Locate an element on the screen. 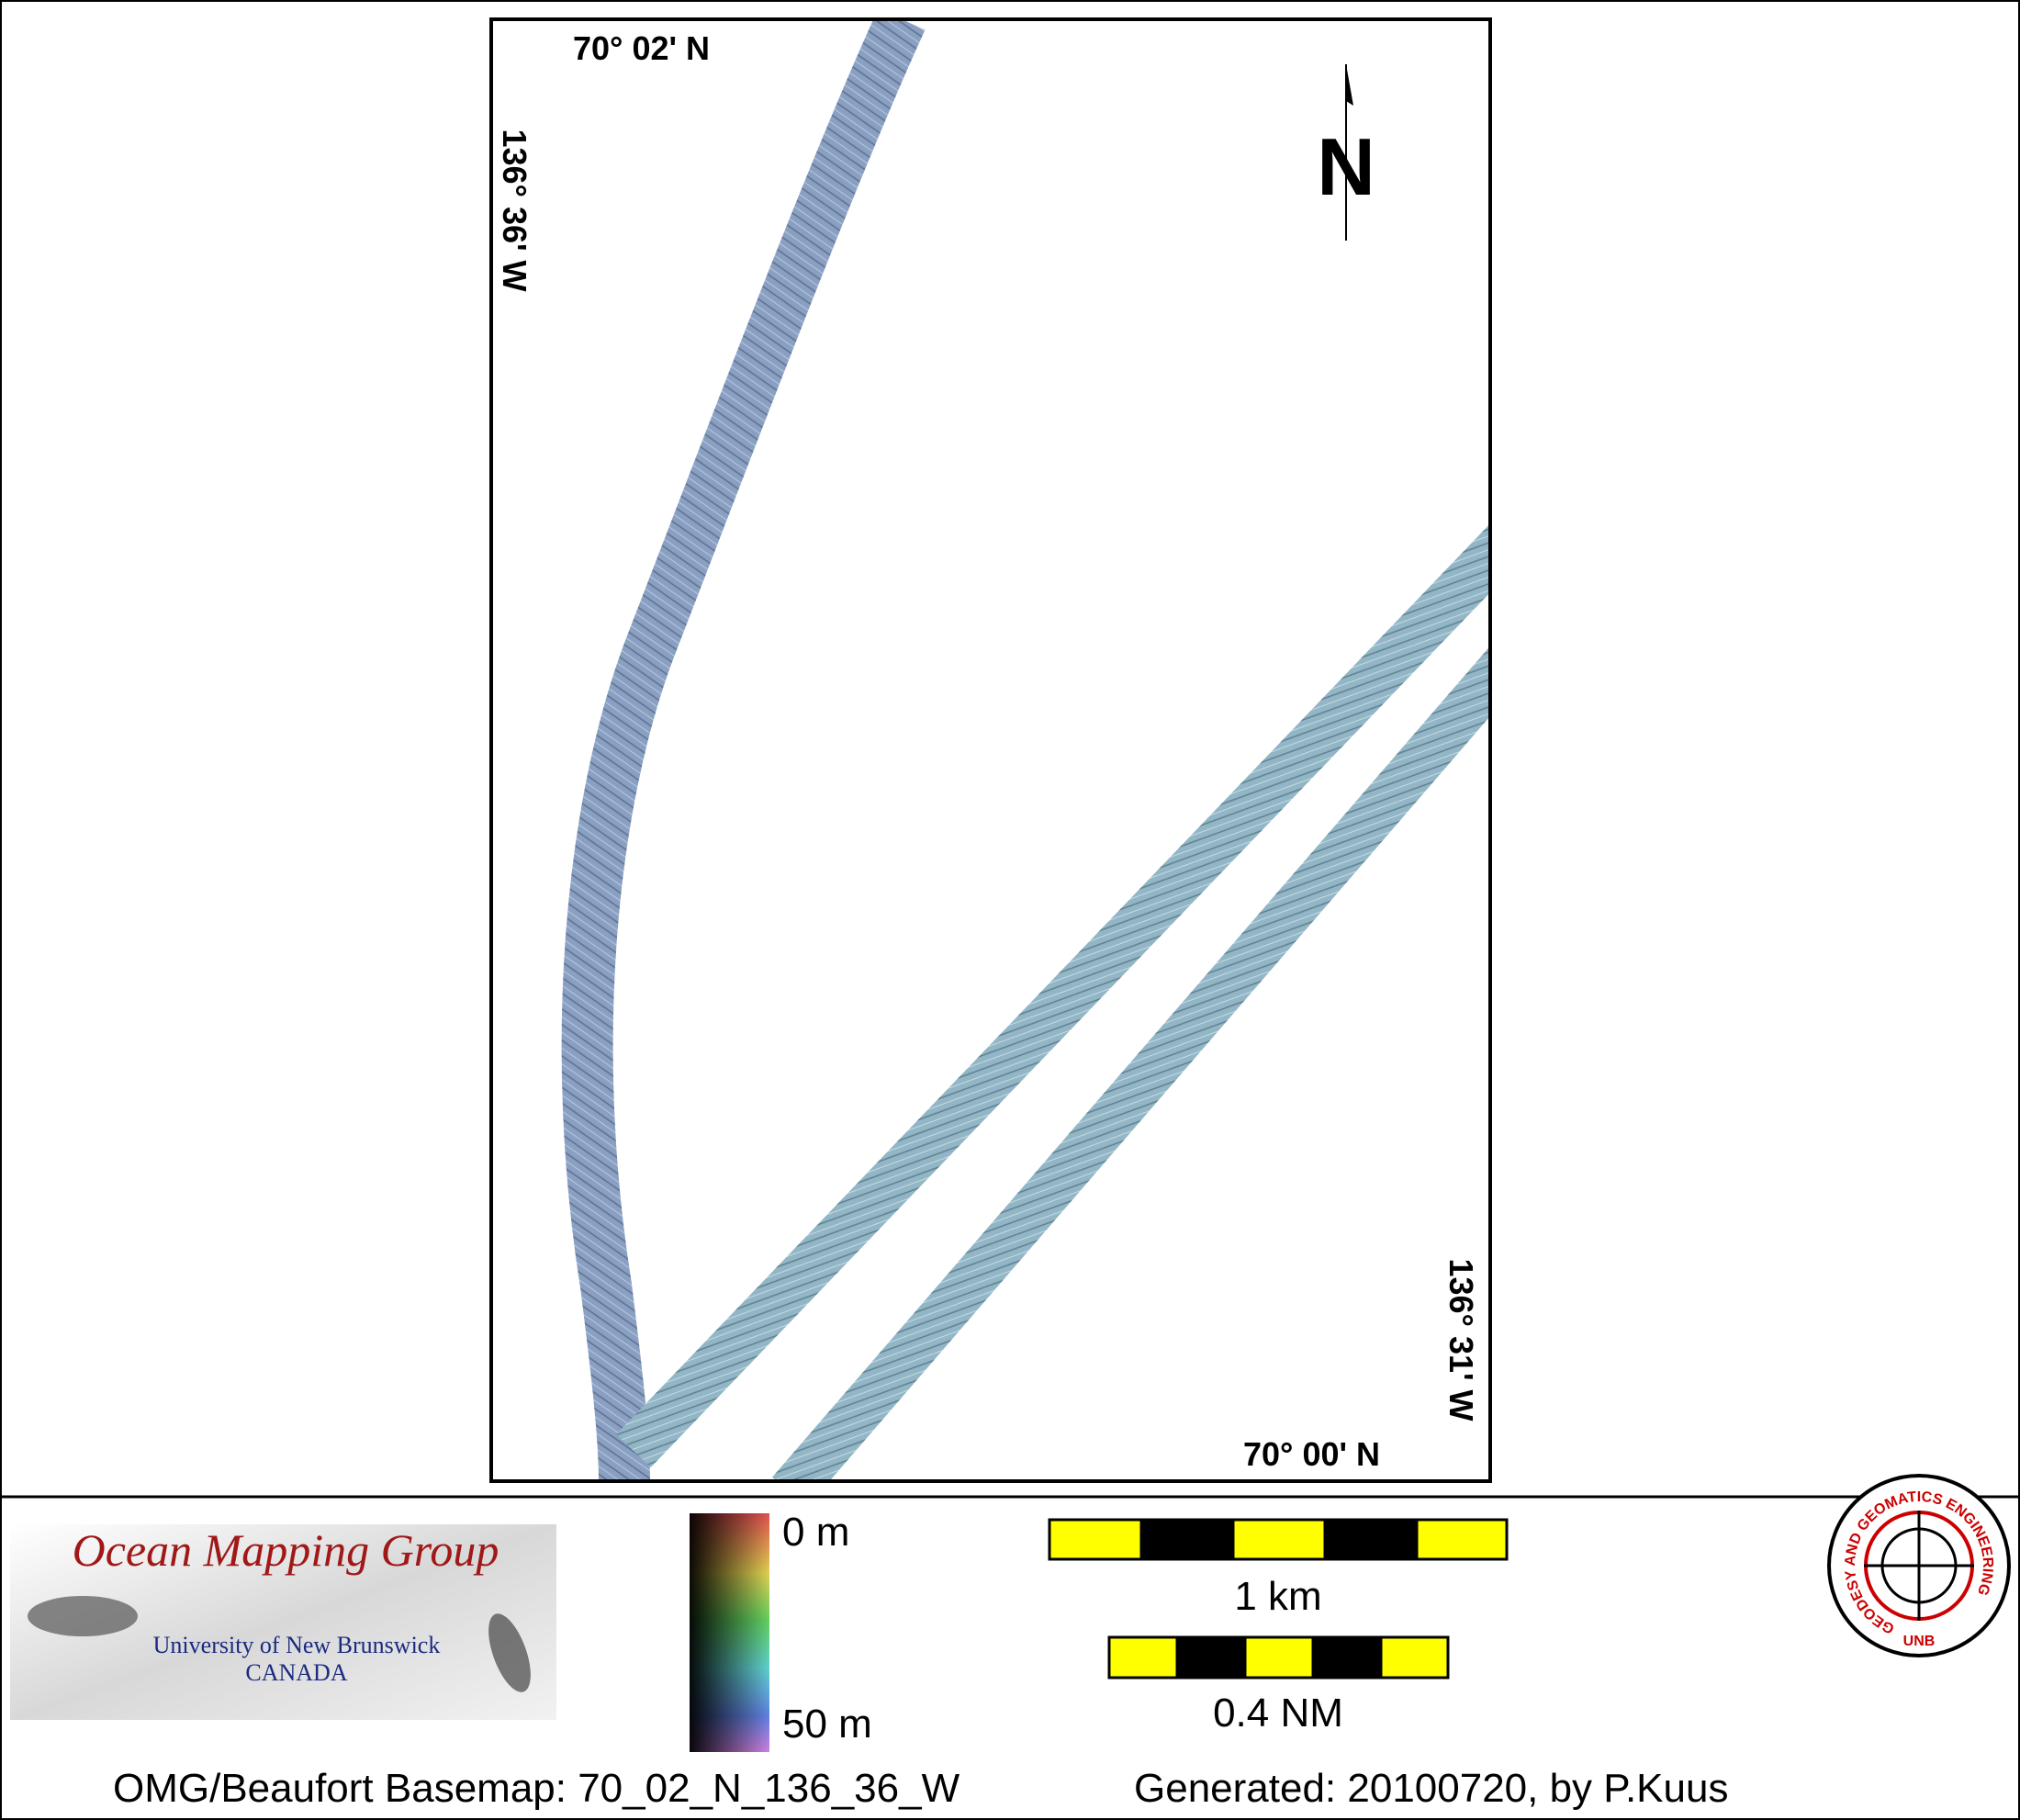  logo-title: Ocean Mapping Group is located at coordinates (286, 1550).